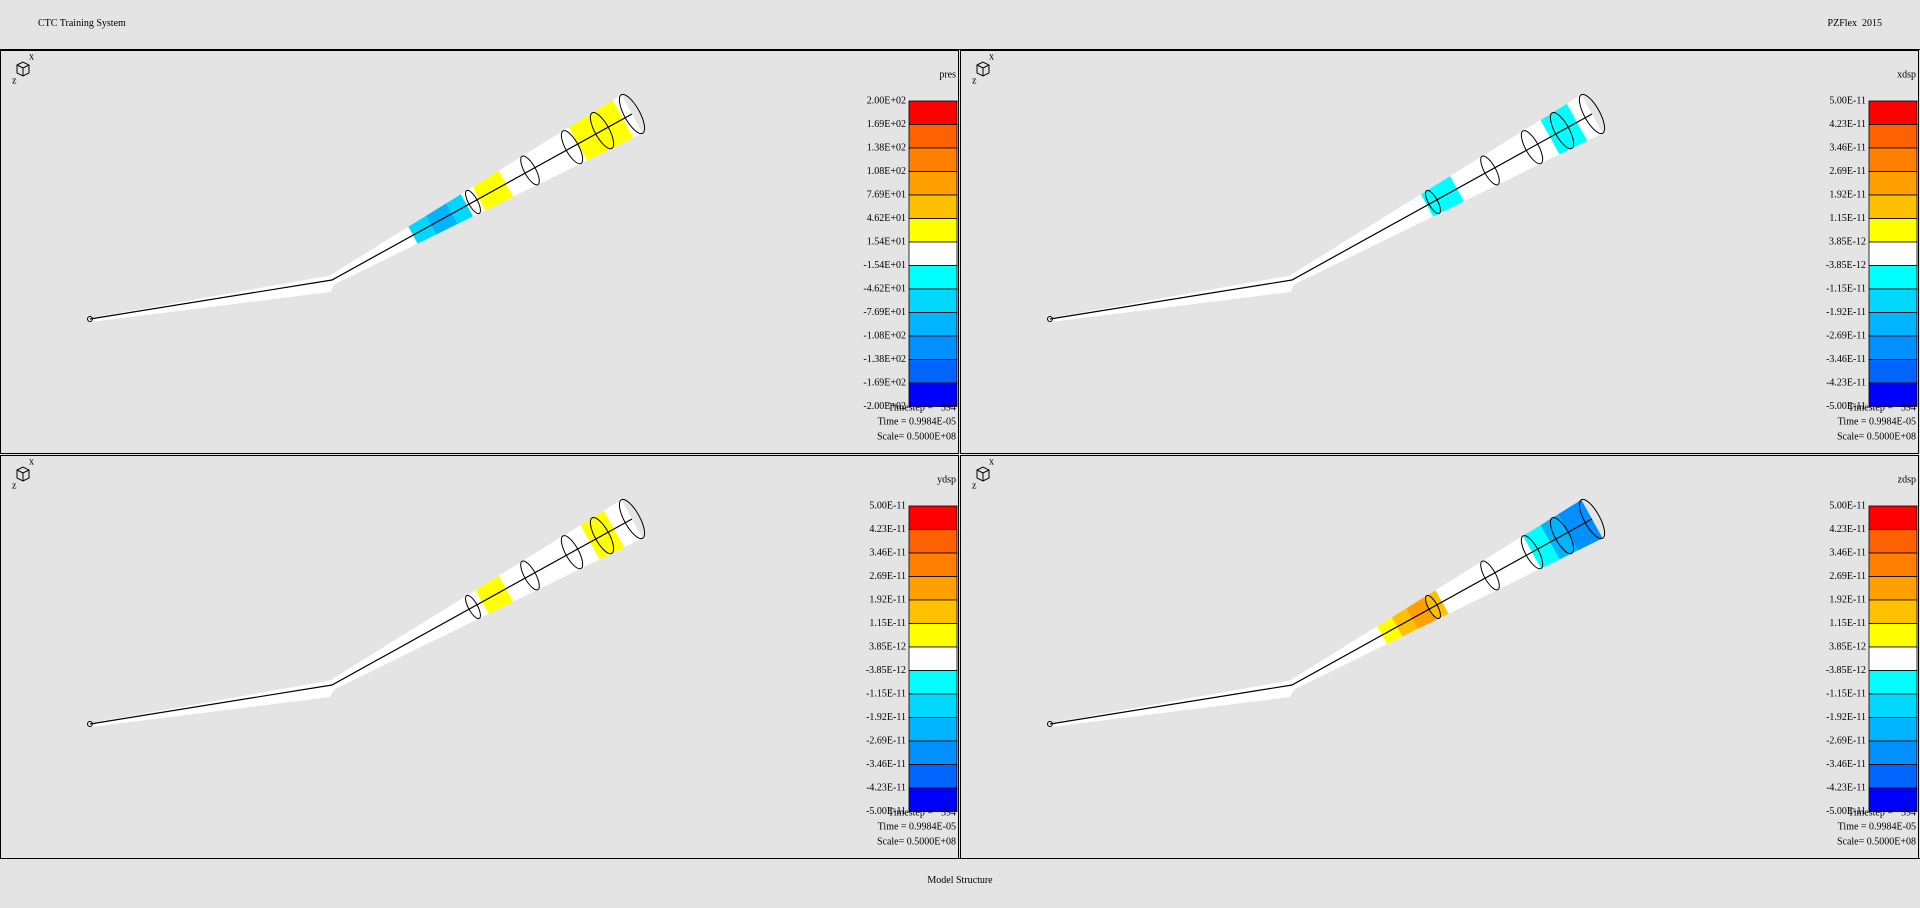 This screenshot has width=1920, height=908. I want to click on legend-label: -1.15E-11, so click(1846, 693).